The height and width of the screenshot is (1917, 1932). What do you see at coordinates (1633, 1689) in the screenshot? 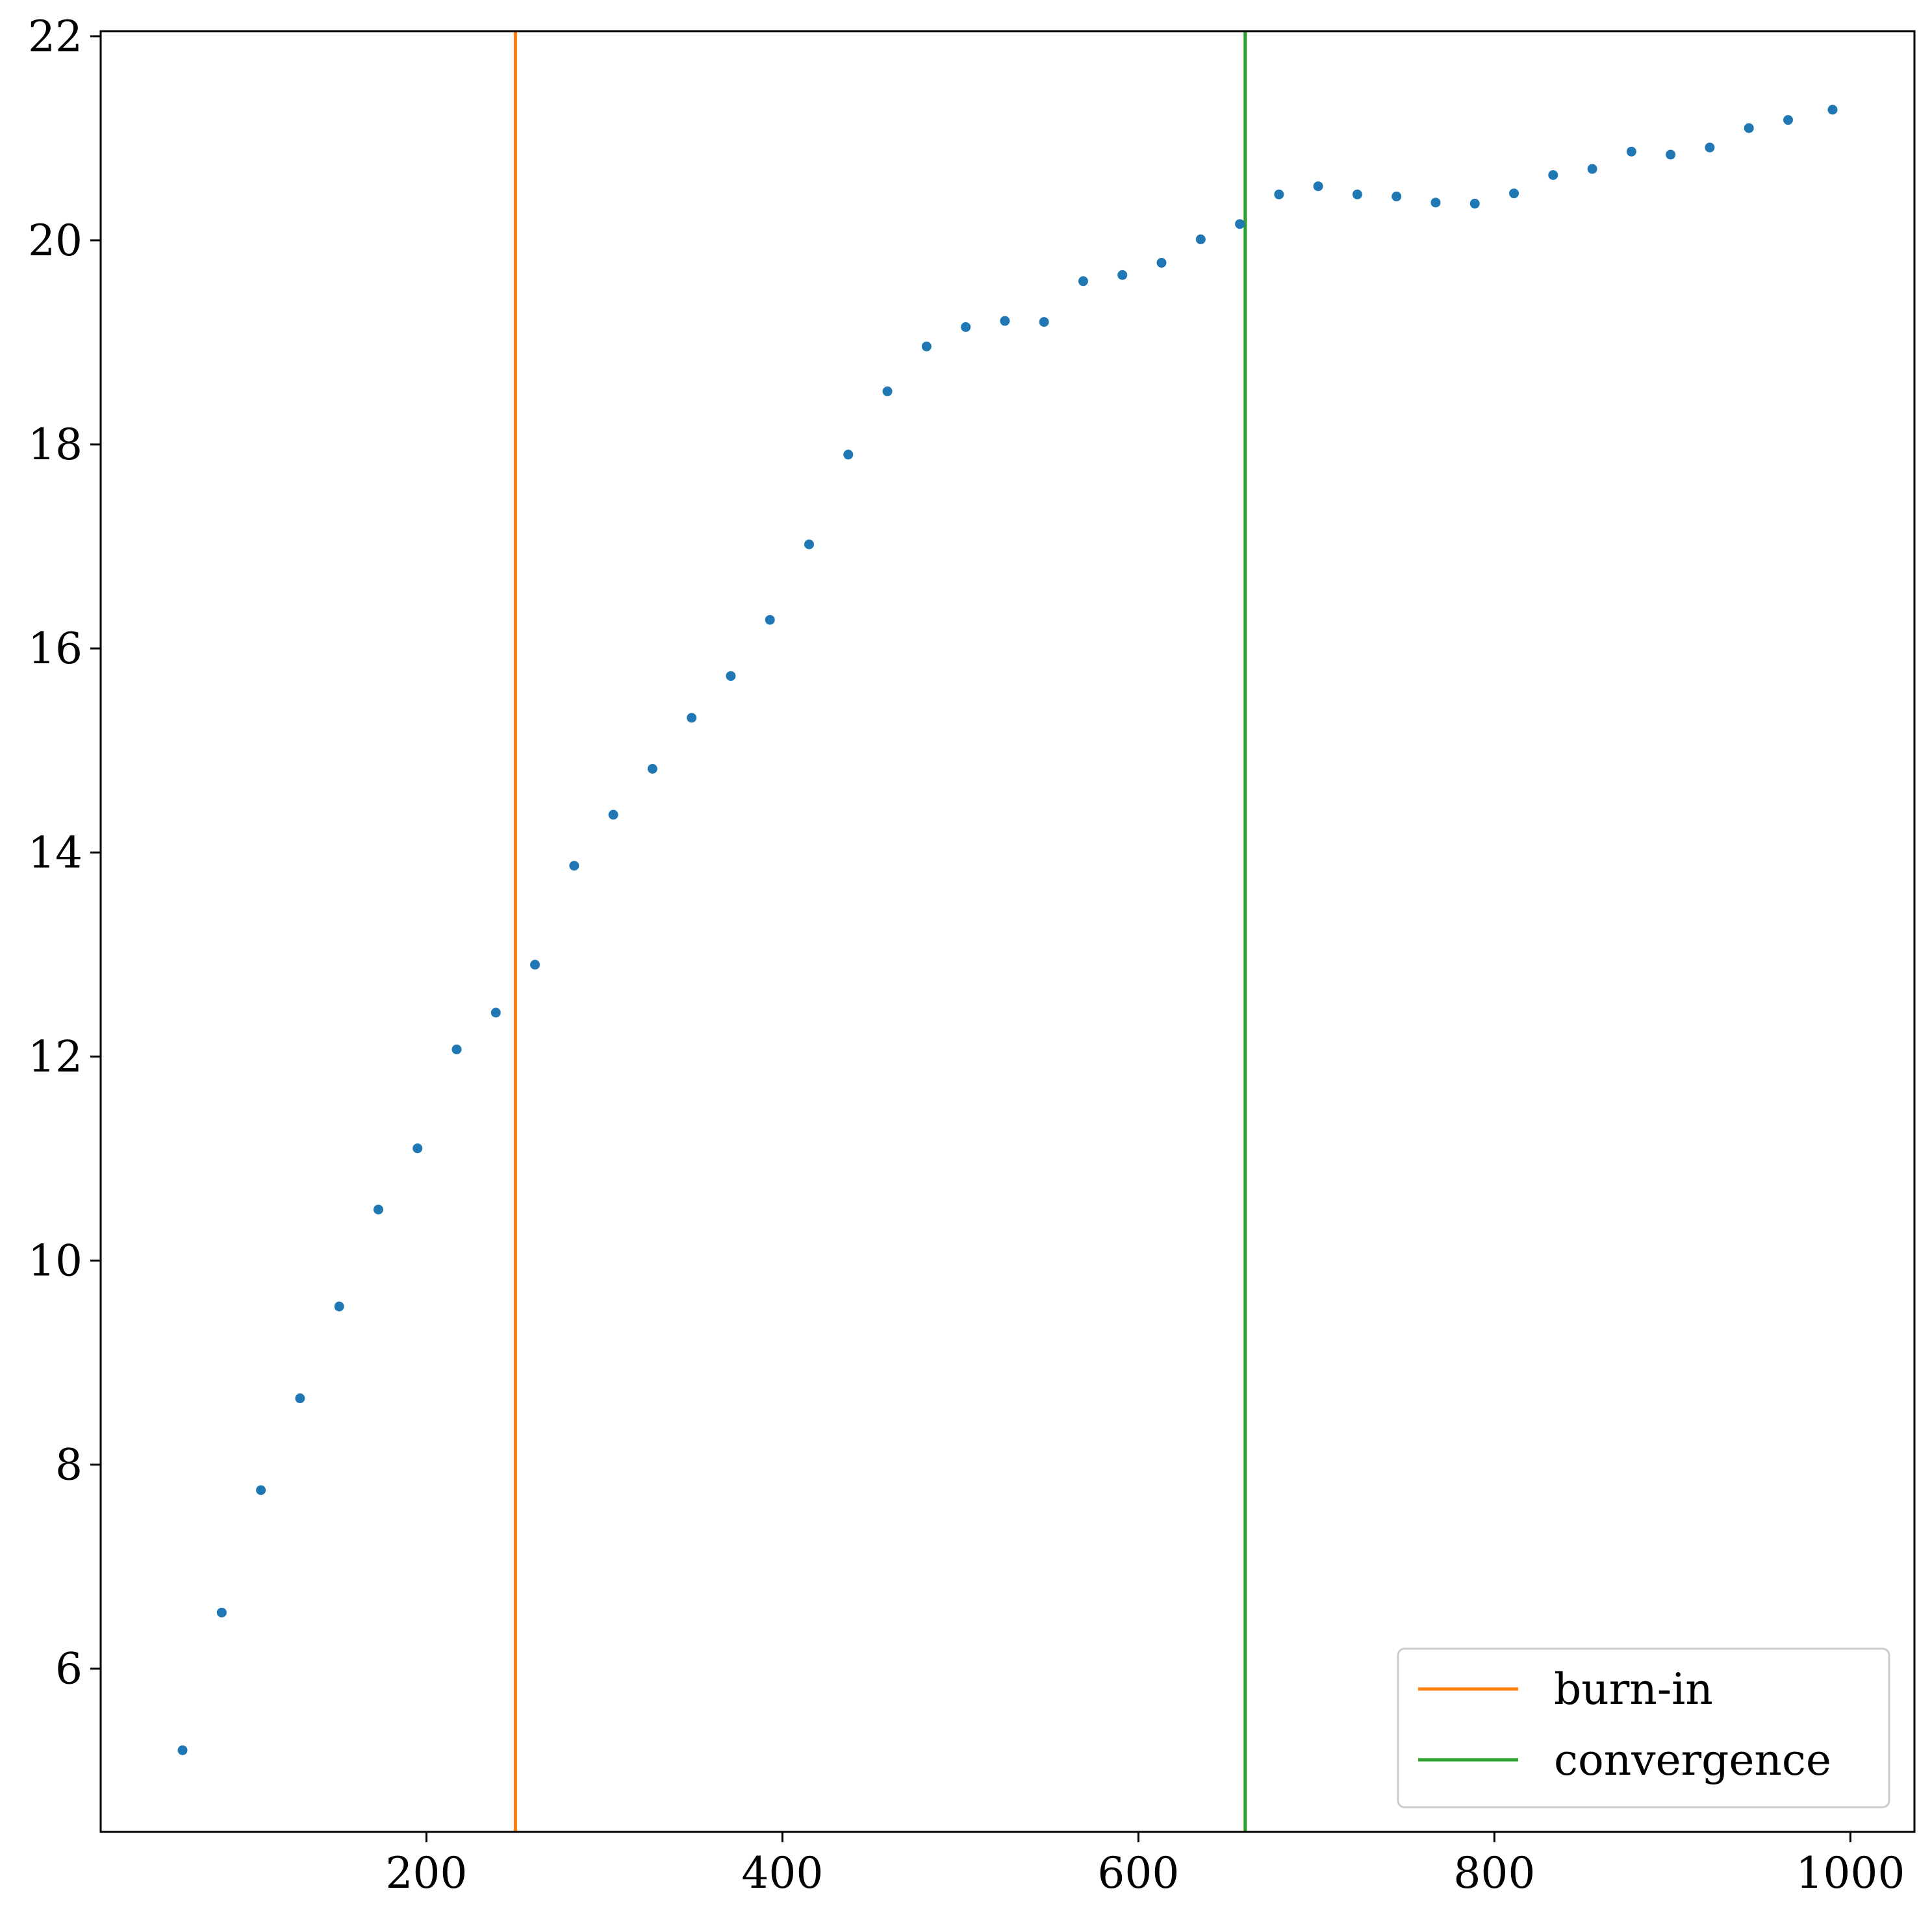
I see `legend-label-burn-in: burn-in` at bounding box center [1633, 1689].